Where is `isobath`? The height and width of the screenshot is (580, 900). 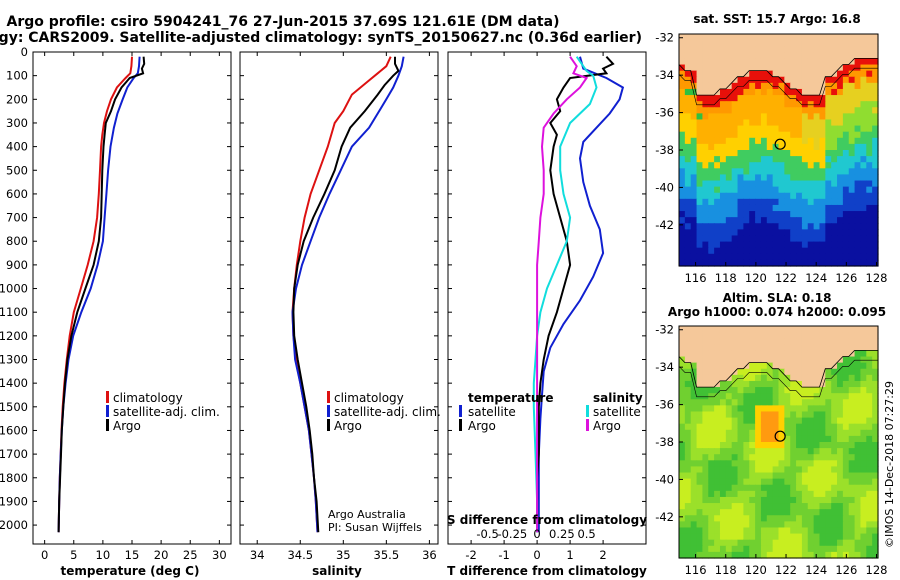 isobath is located at coordinates (778, 86).